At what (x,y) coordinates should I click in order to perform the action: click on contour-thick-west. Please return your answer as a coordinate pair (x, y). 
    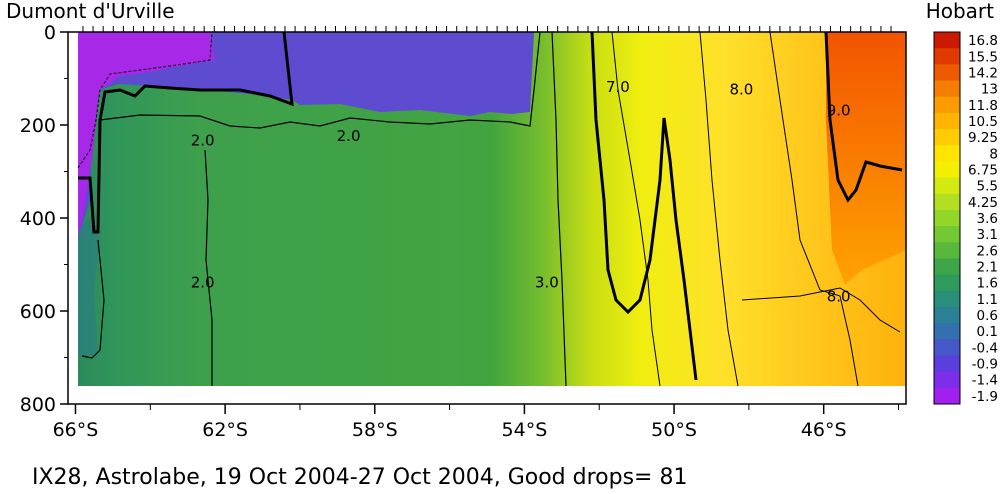
    Looking at the image, I should click on (186, 133).